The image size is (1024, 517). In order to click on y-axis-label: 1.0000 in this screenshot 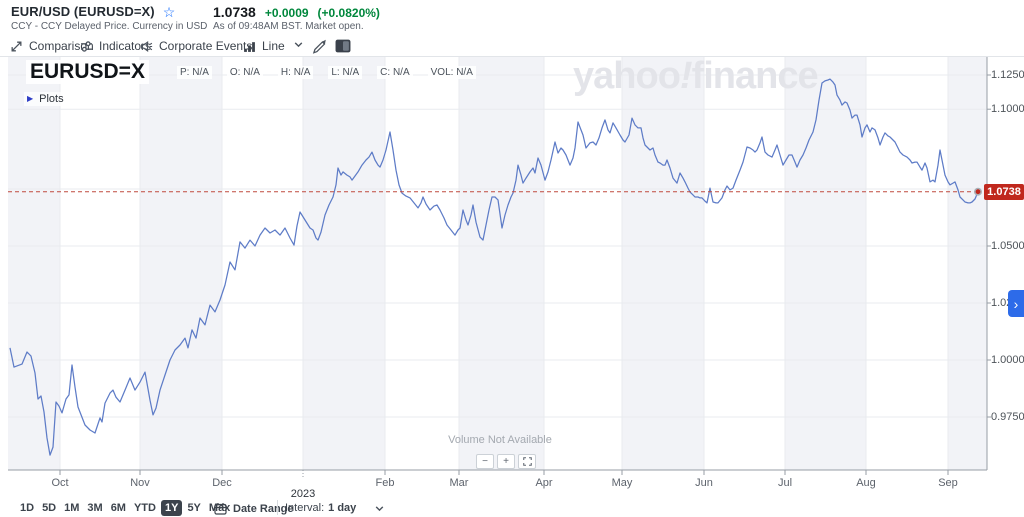, I will do `click(1007, 360)`.